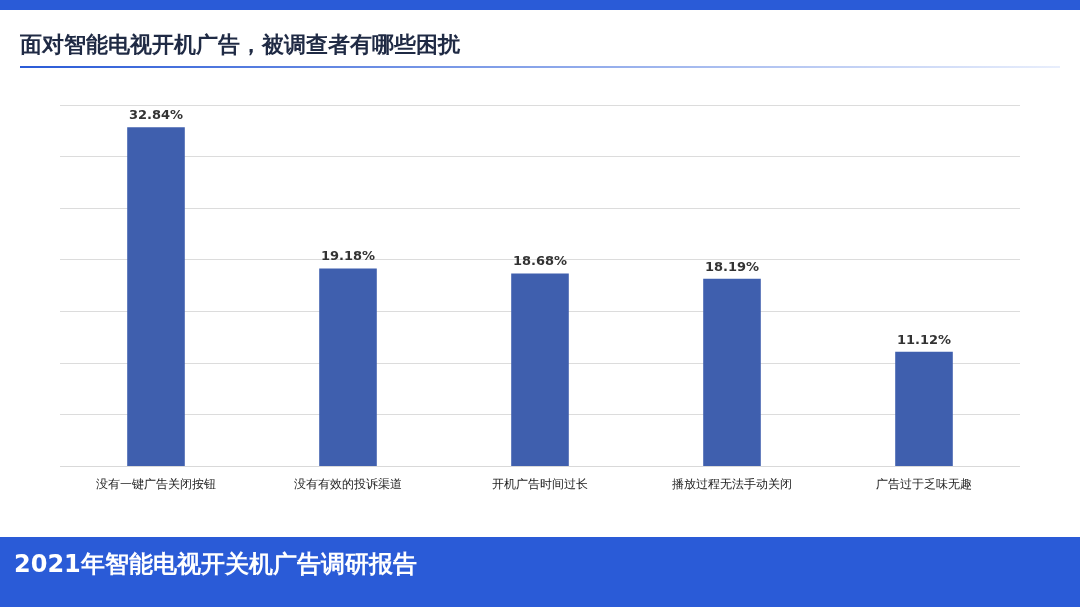 This screenshot has width=1080, height=607. I want to click on chart-title: 面对智能电视开机广告，被调查者有哪些困扰, so click(240, 45).